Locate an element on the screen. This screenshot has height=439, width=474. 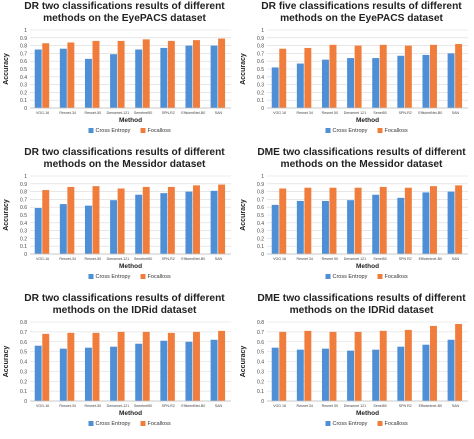
chart-title-line: methods on the EyePACS dataset is located at coordinates (361, 18).